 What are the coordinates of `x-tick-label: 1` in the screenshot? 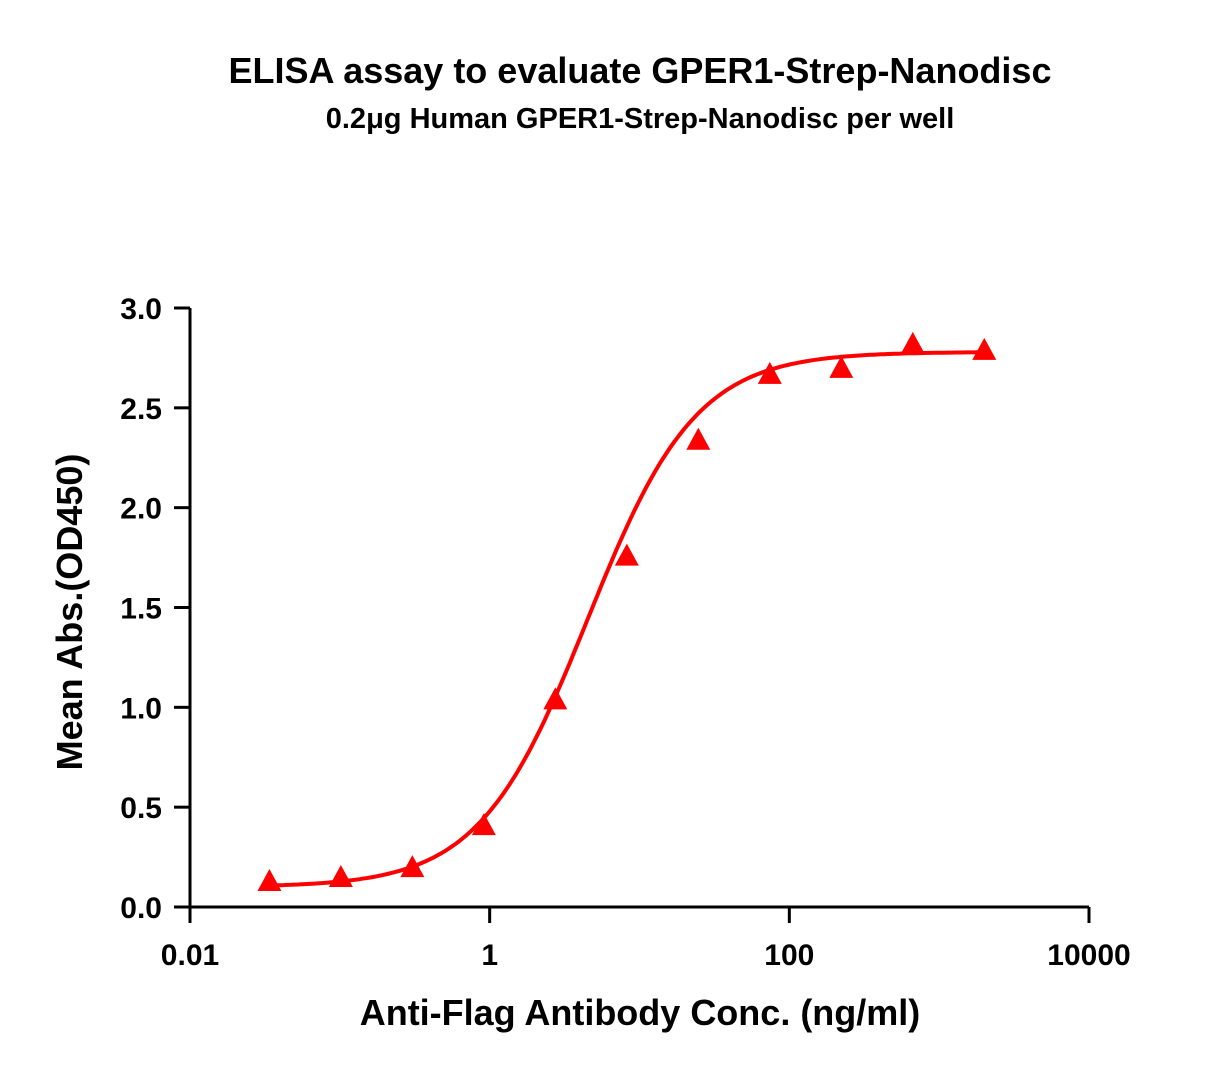 It's located at (489, 955).